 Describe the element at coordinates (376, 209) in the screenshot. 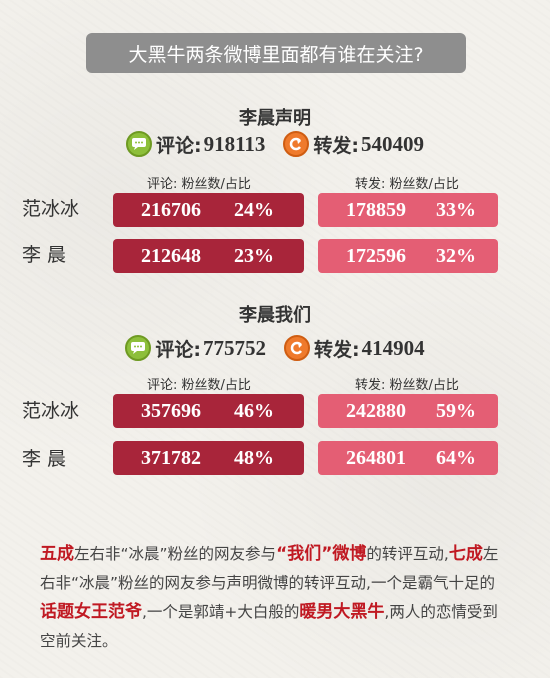

I see `fans-value: 178859` at that location.